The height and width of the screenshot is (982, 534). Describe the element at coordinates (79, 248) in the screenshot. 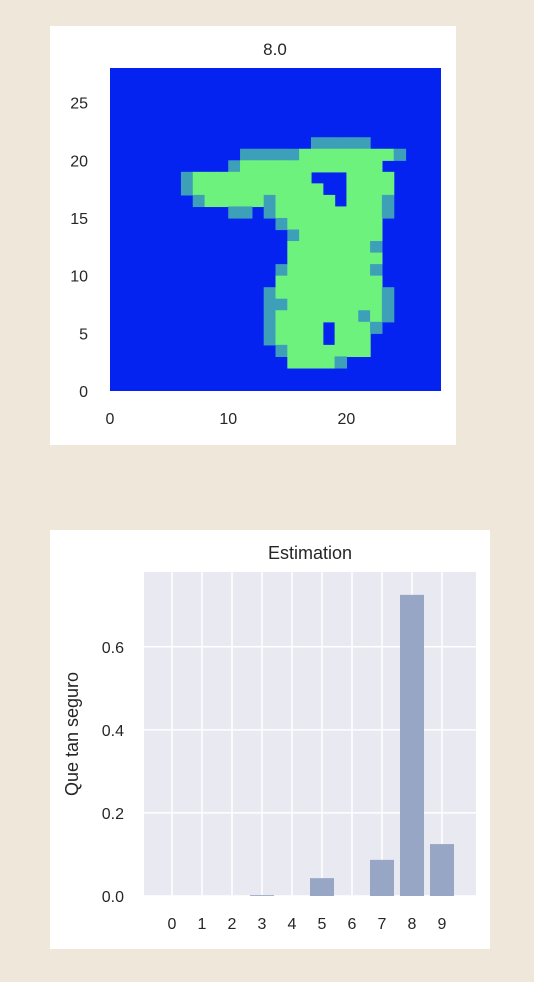

I see `digit-y-ticks: 0 5 10 15 20 25` at that location.